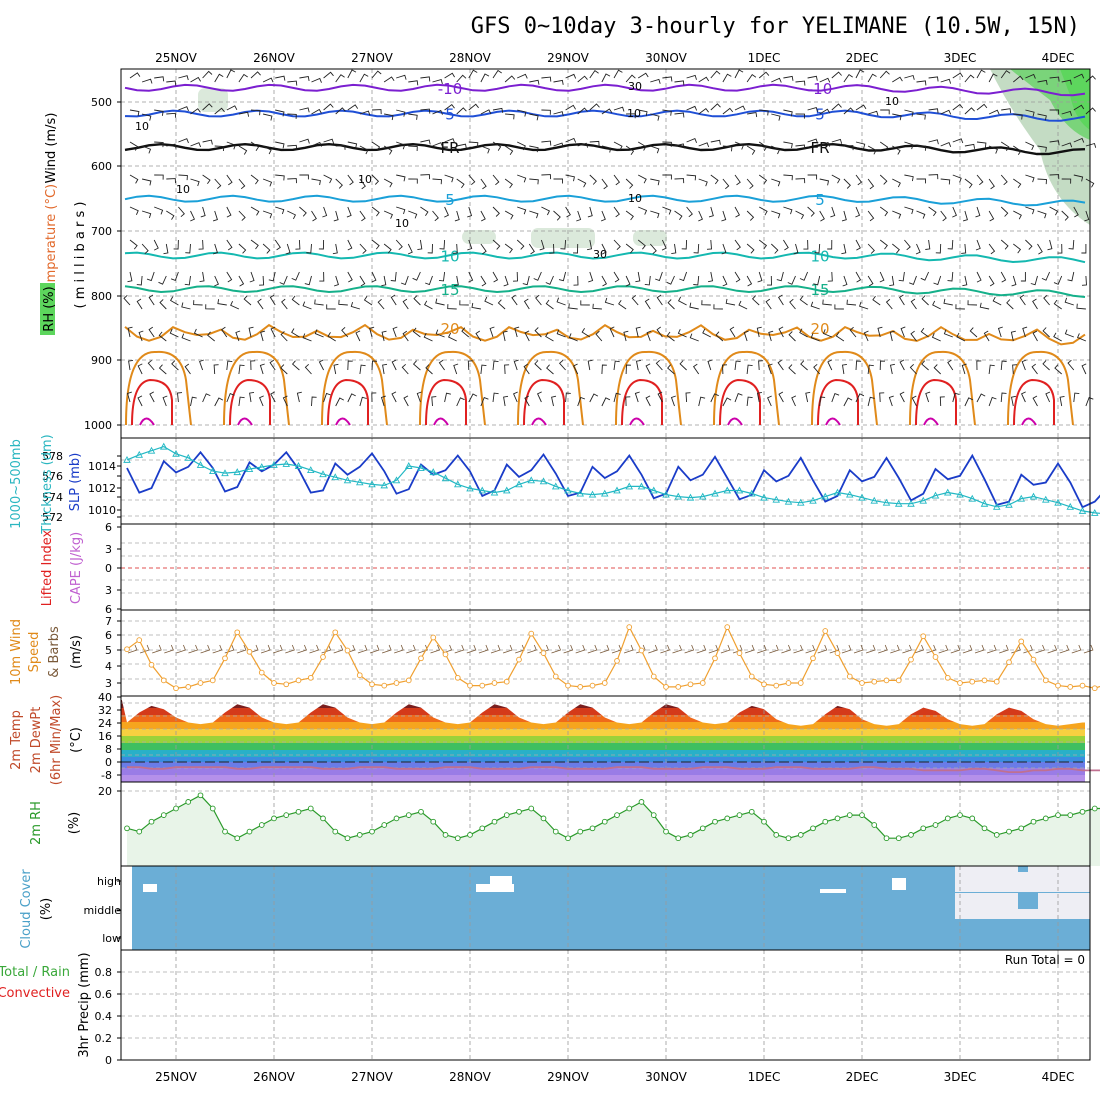  What do you see at coordinates (613, 479) in the screenshot?
I see `slp-line` at bounding box center [613, 479].